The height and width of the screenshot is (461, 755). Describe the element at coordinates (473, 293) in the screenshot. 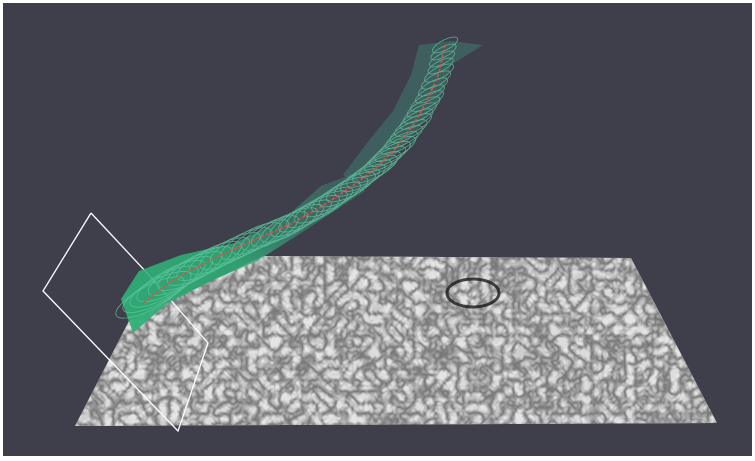

I see `em-organelle` at that location.